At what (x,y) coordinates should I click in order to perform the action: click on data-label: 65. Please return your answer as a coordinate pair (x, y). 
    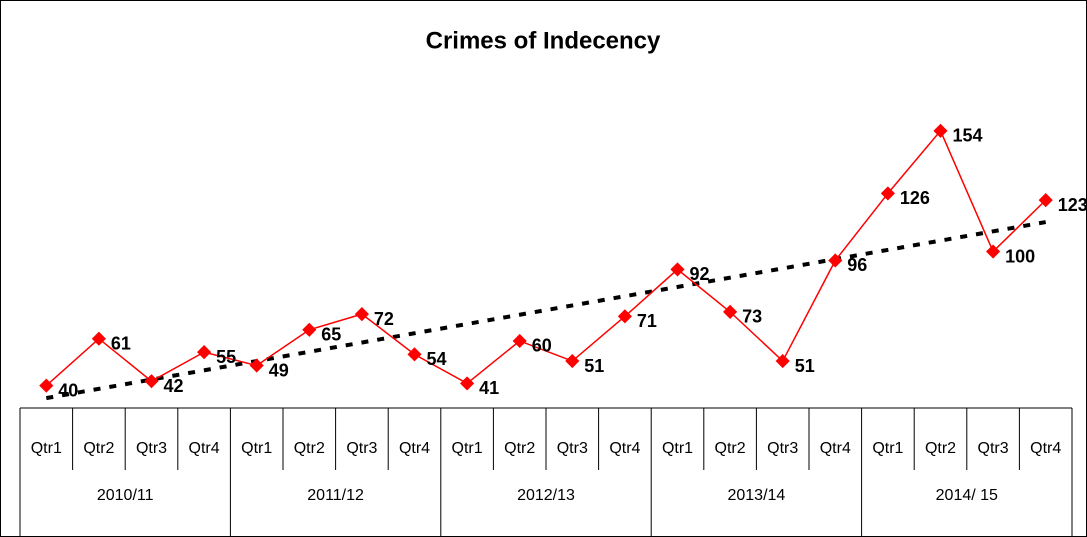
    Looking at the image, I should click on (331, 335).